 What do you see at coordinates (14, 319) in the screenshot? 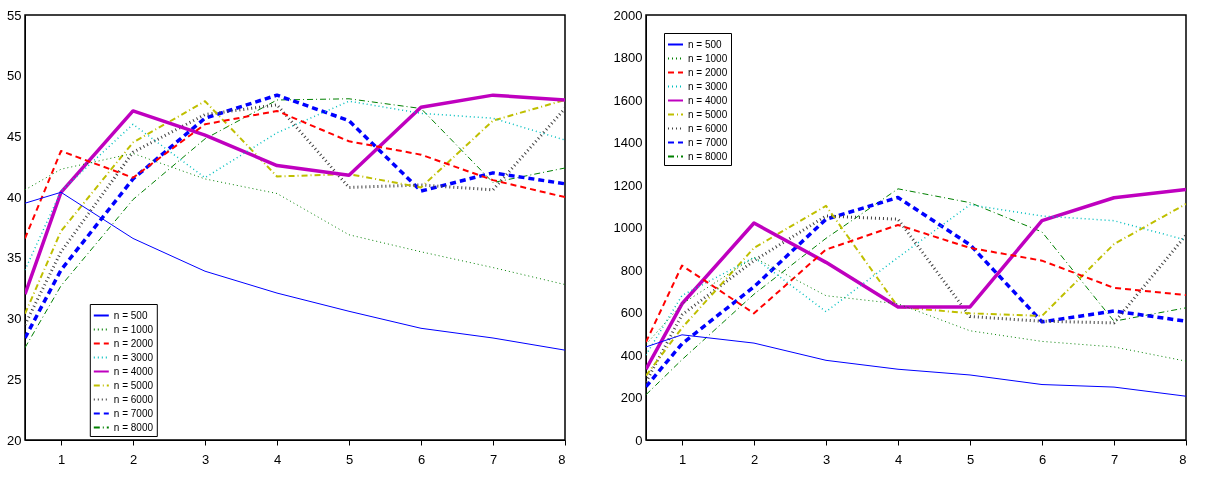
I see `y-tick-label: 30` at bounding box center [14, 319].